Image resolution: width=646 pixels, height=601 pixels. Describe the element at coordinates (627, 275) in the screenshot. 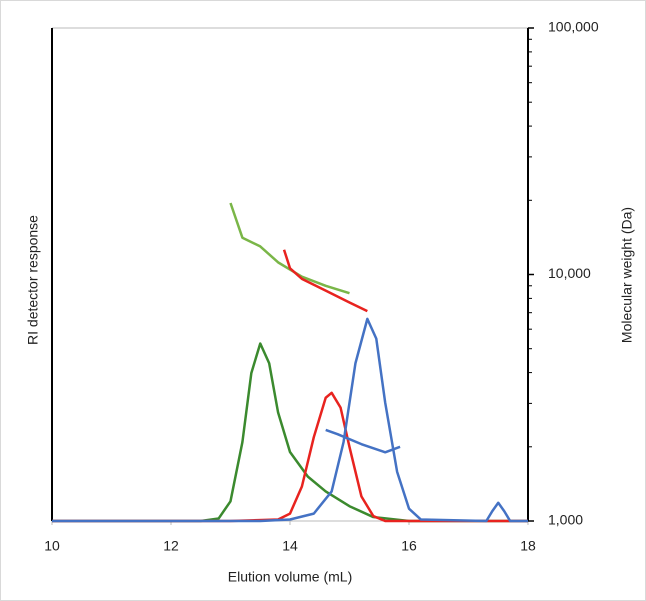

I see `y2-axis-title: Molecular weight (Da)` at that location.